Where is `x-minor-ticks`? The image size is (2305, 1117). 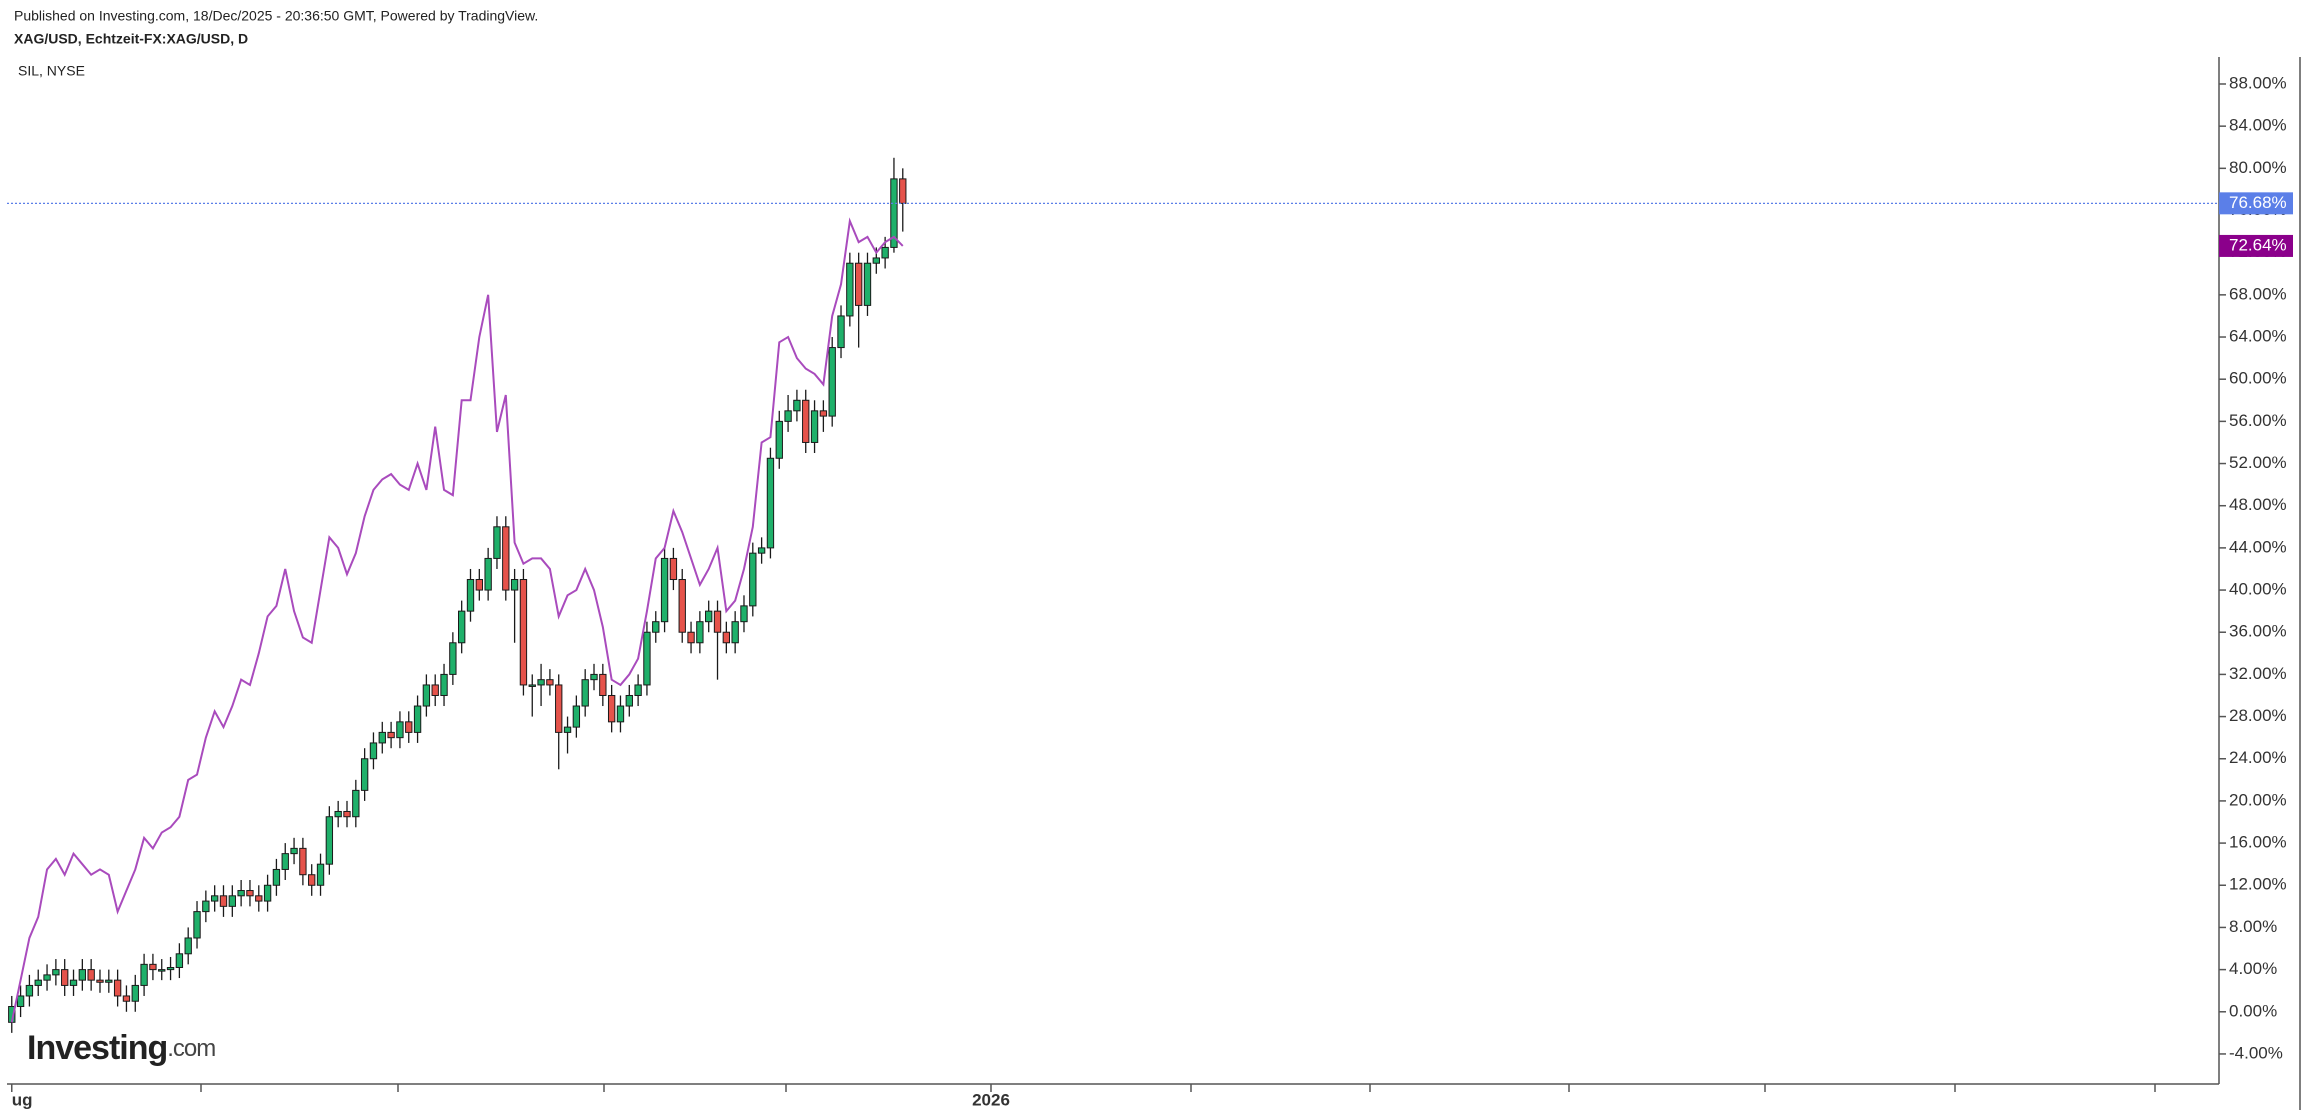 x-minor-ticks is located at coordinates (1178, 1088).